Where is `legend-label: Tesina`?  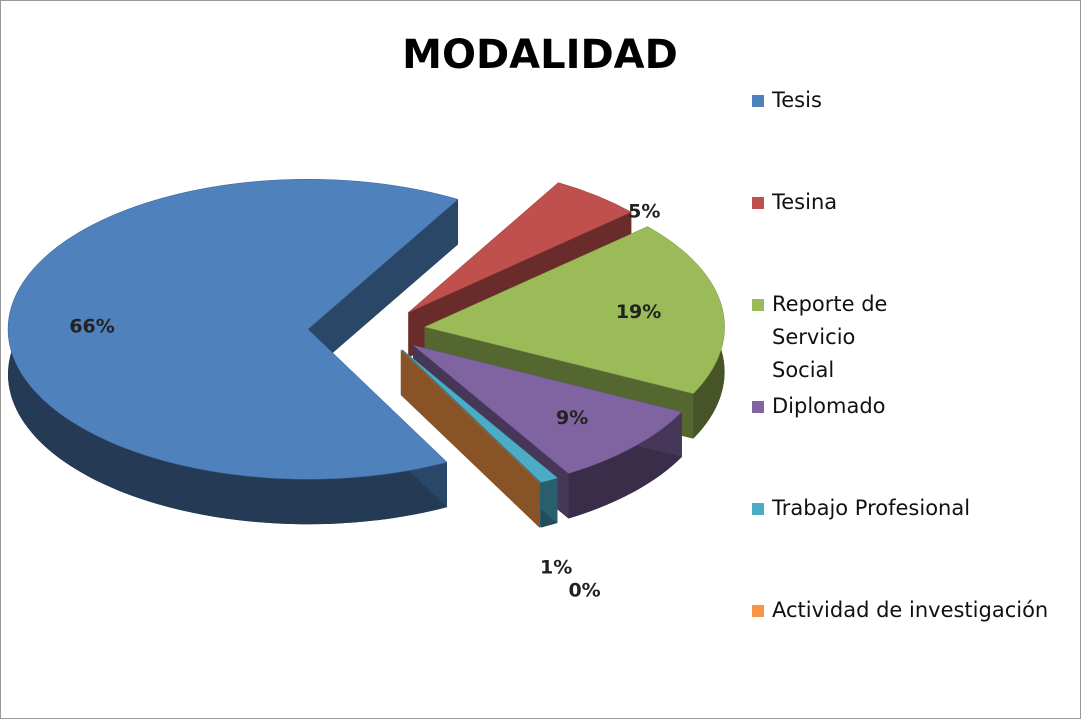 legend-label: Tesina is located at coordinates (805, 202).